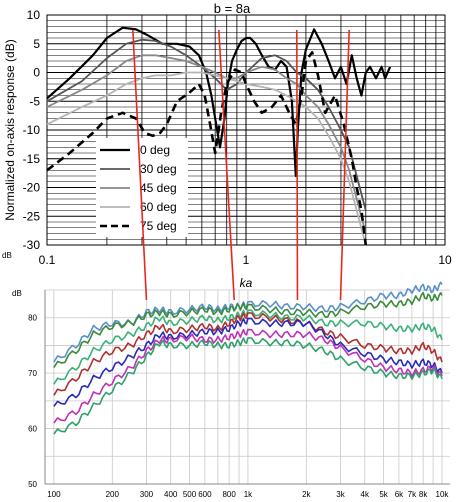 This screenshot has height=502, width=459. I want to click on bottom-x-tick-label: 5k, so click(383, 494).